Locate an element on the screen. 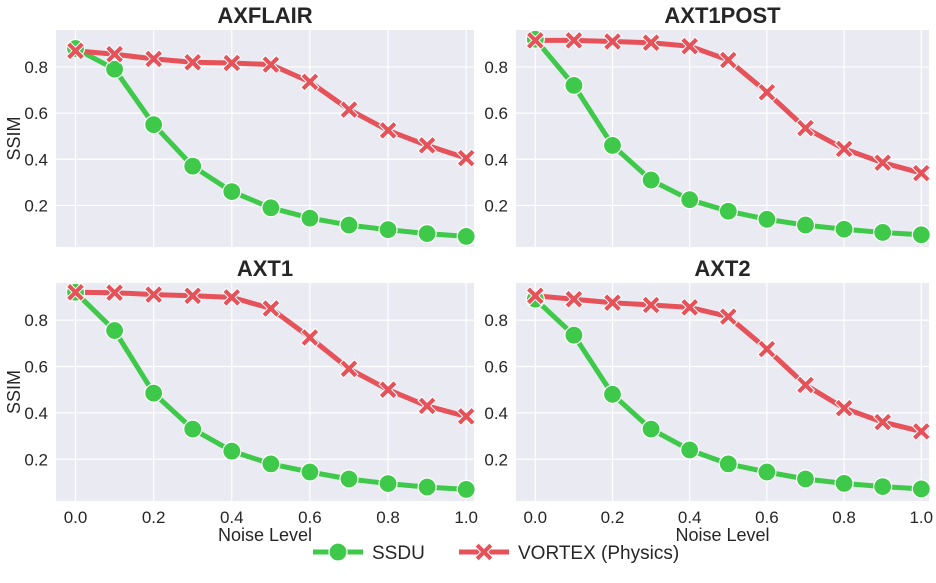 The image size is (936, 583). panel-title: AXT1 is located at coordinates (265, 268).